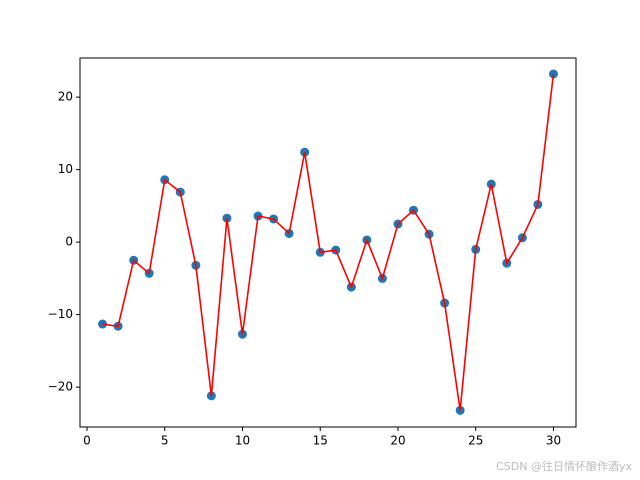 The width and height of the screenshot is (640, 480). I want to click on x-tick-label: 20, so click(397, 441).